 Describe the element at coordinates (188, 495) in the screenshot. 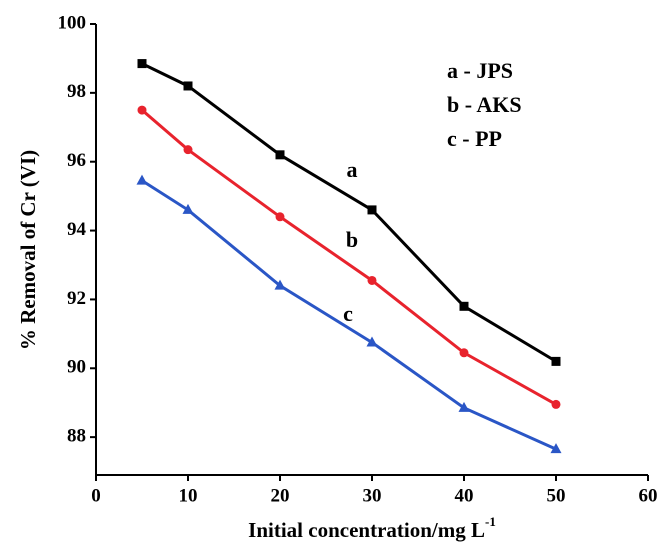

I see `x-tick-label: 10` at that location.